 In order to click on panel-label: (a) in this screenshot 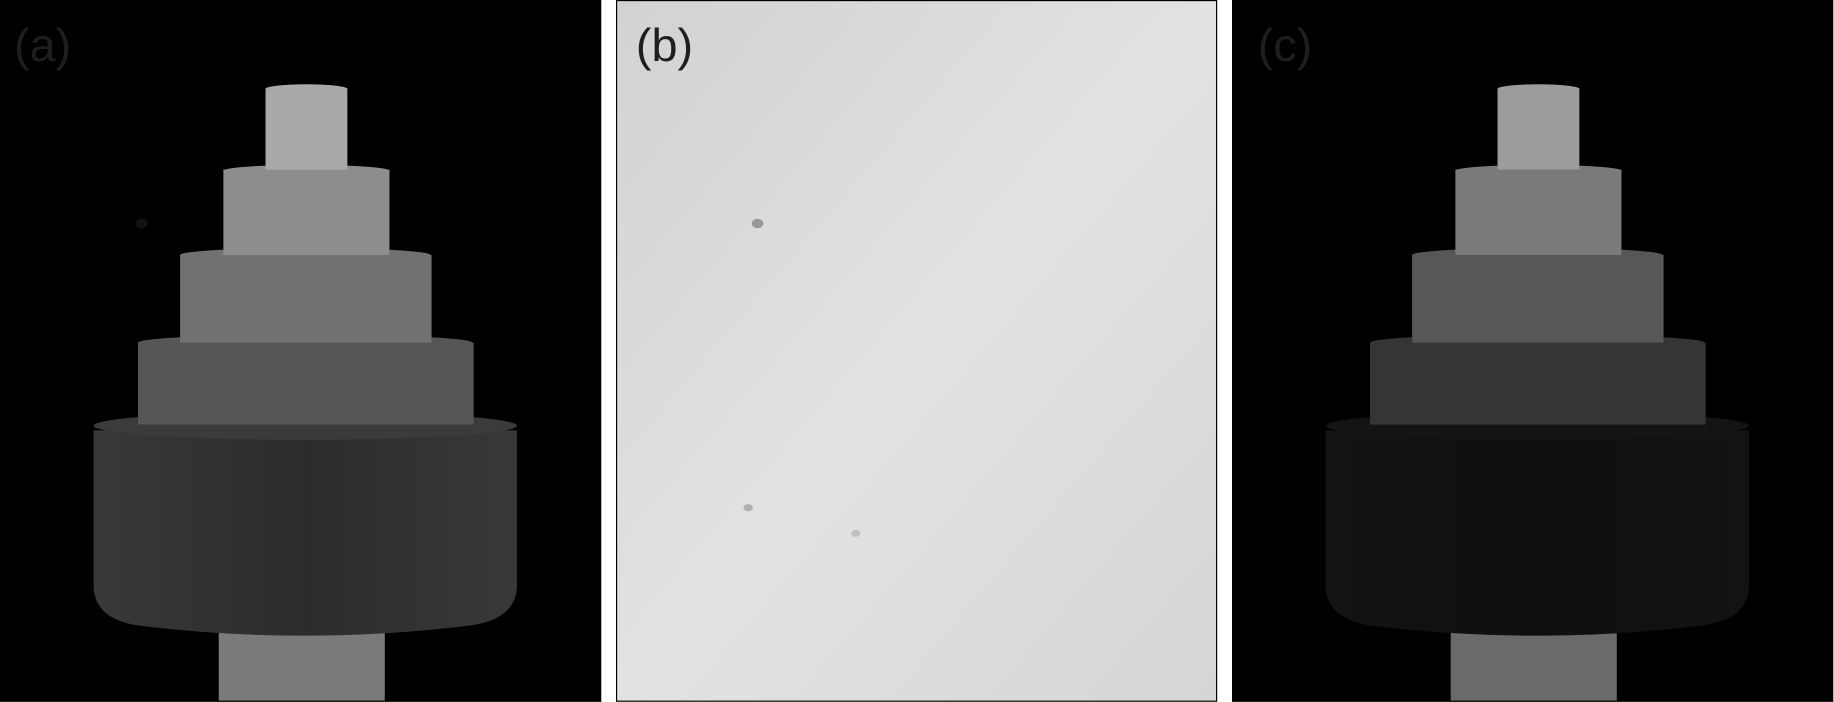, I will do `click(42, 45)`.